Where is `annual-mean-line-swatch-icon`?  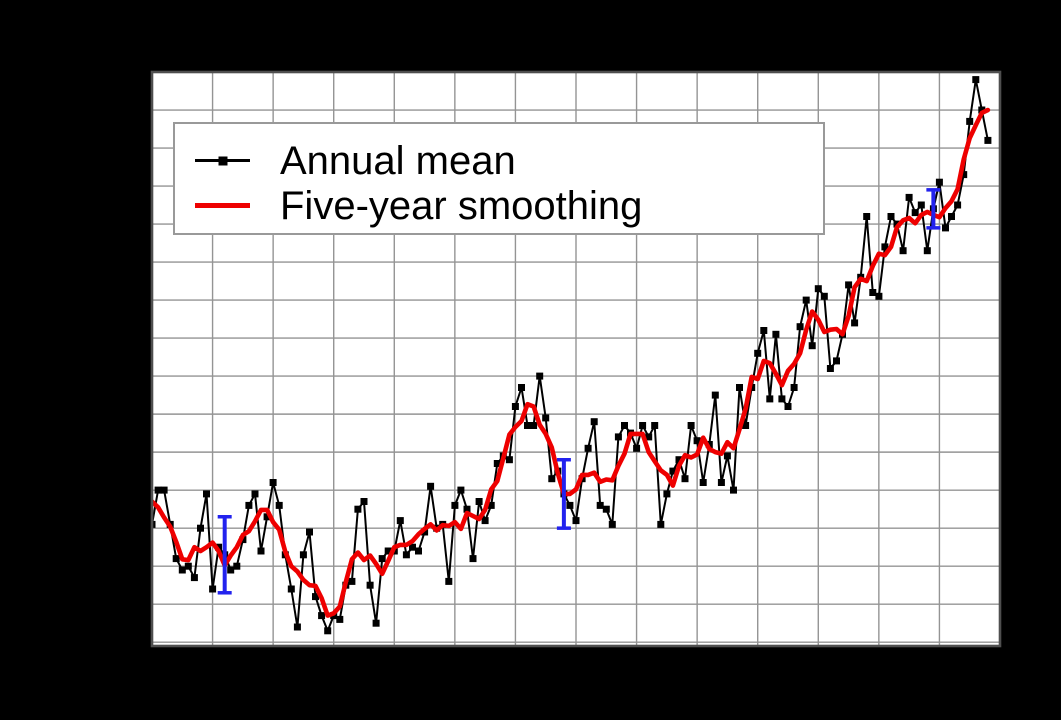
annual-mean-line-swatch-icon is located at coordinates (222, 160).